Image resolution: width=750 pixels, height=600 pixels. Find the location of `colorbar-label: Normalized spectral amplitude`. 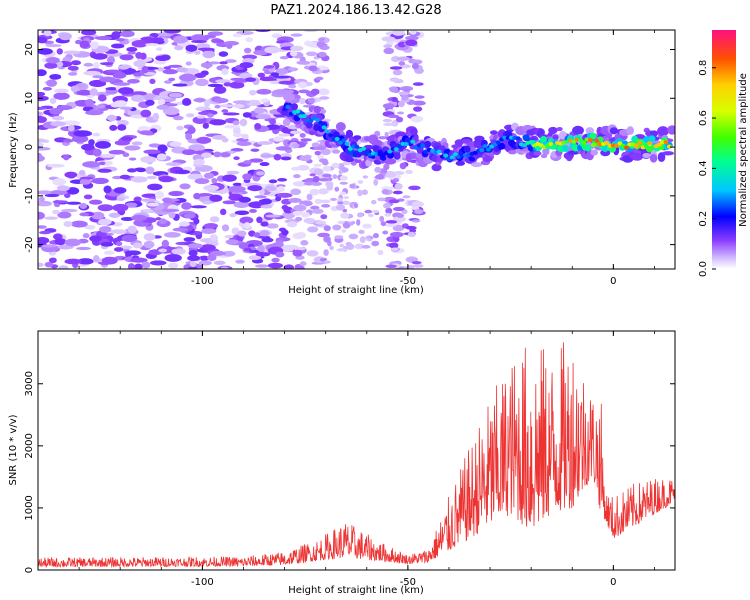

colorbar-label: Normalized spectral amplitude is located at coordinates (743, 150).